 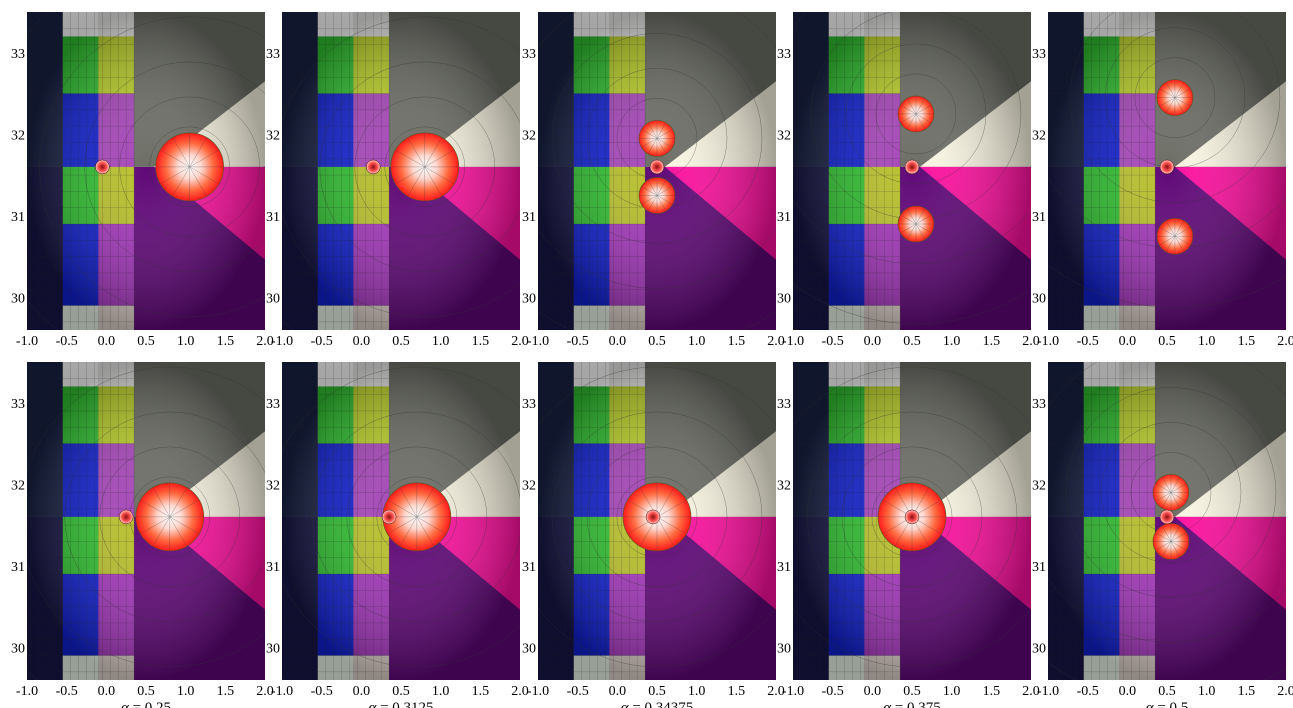 I want to click on panel-r0-c1: -1.0 -0.5 0.0 0.5 1.0 1.5 2.0 30 31 32 33, so click(x=397, y=180).